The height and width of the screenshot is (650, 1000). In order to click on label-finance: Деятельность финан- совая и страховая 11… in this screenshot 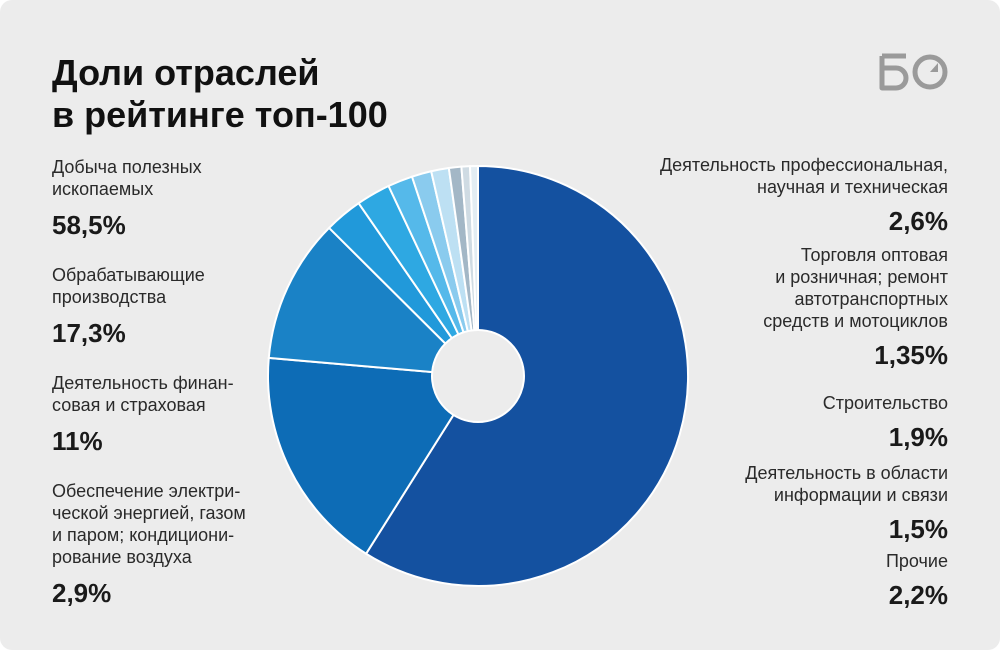, I will do `click(172, 414)`.